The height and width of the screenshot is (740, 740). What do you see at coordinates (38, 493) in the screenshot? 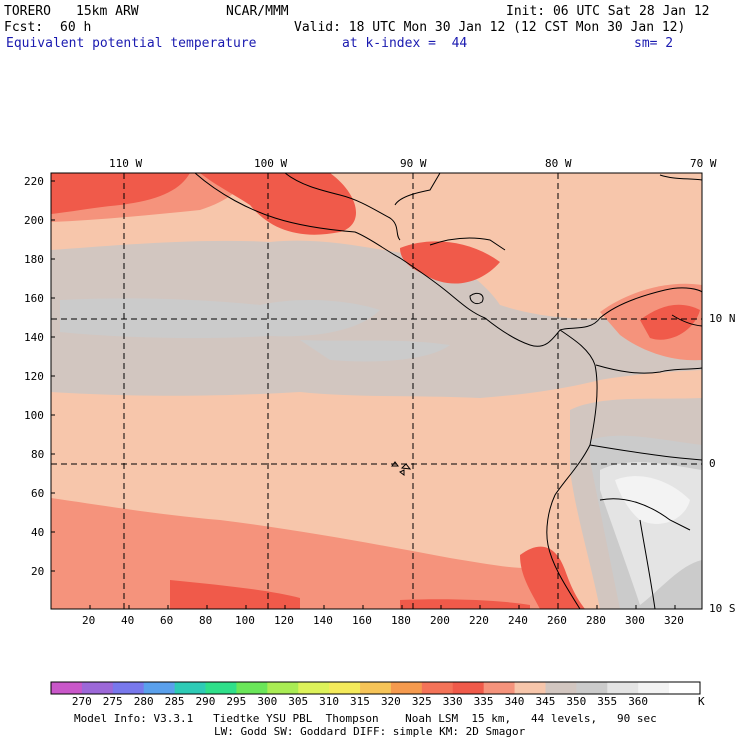
I see `y-tick-label: 60` at bounding box center [38, 493].